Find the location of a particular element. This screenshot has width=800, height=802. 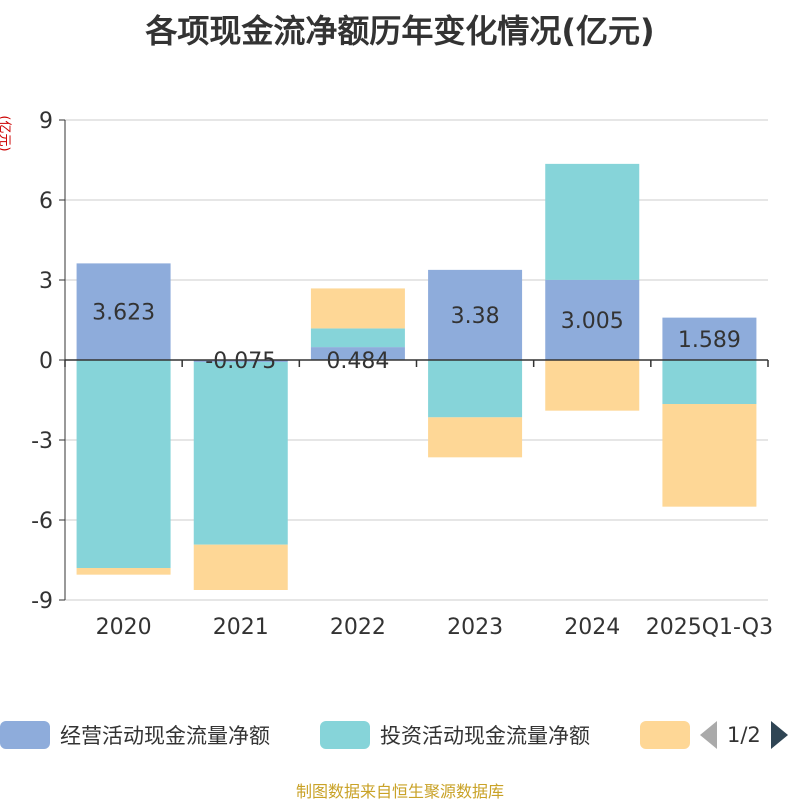

legend-swatch-investing is located at coordinates (345, 735).